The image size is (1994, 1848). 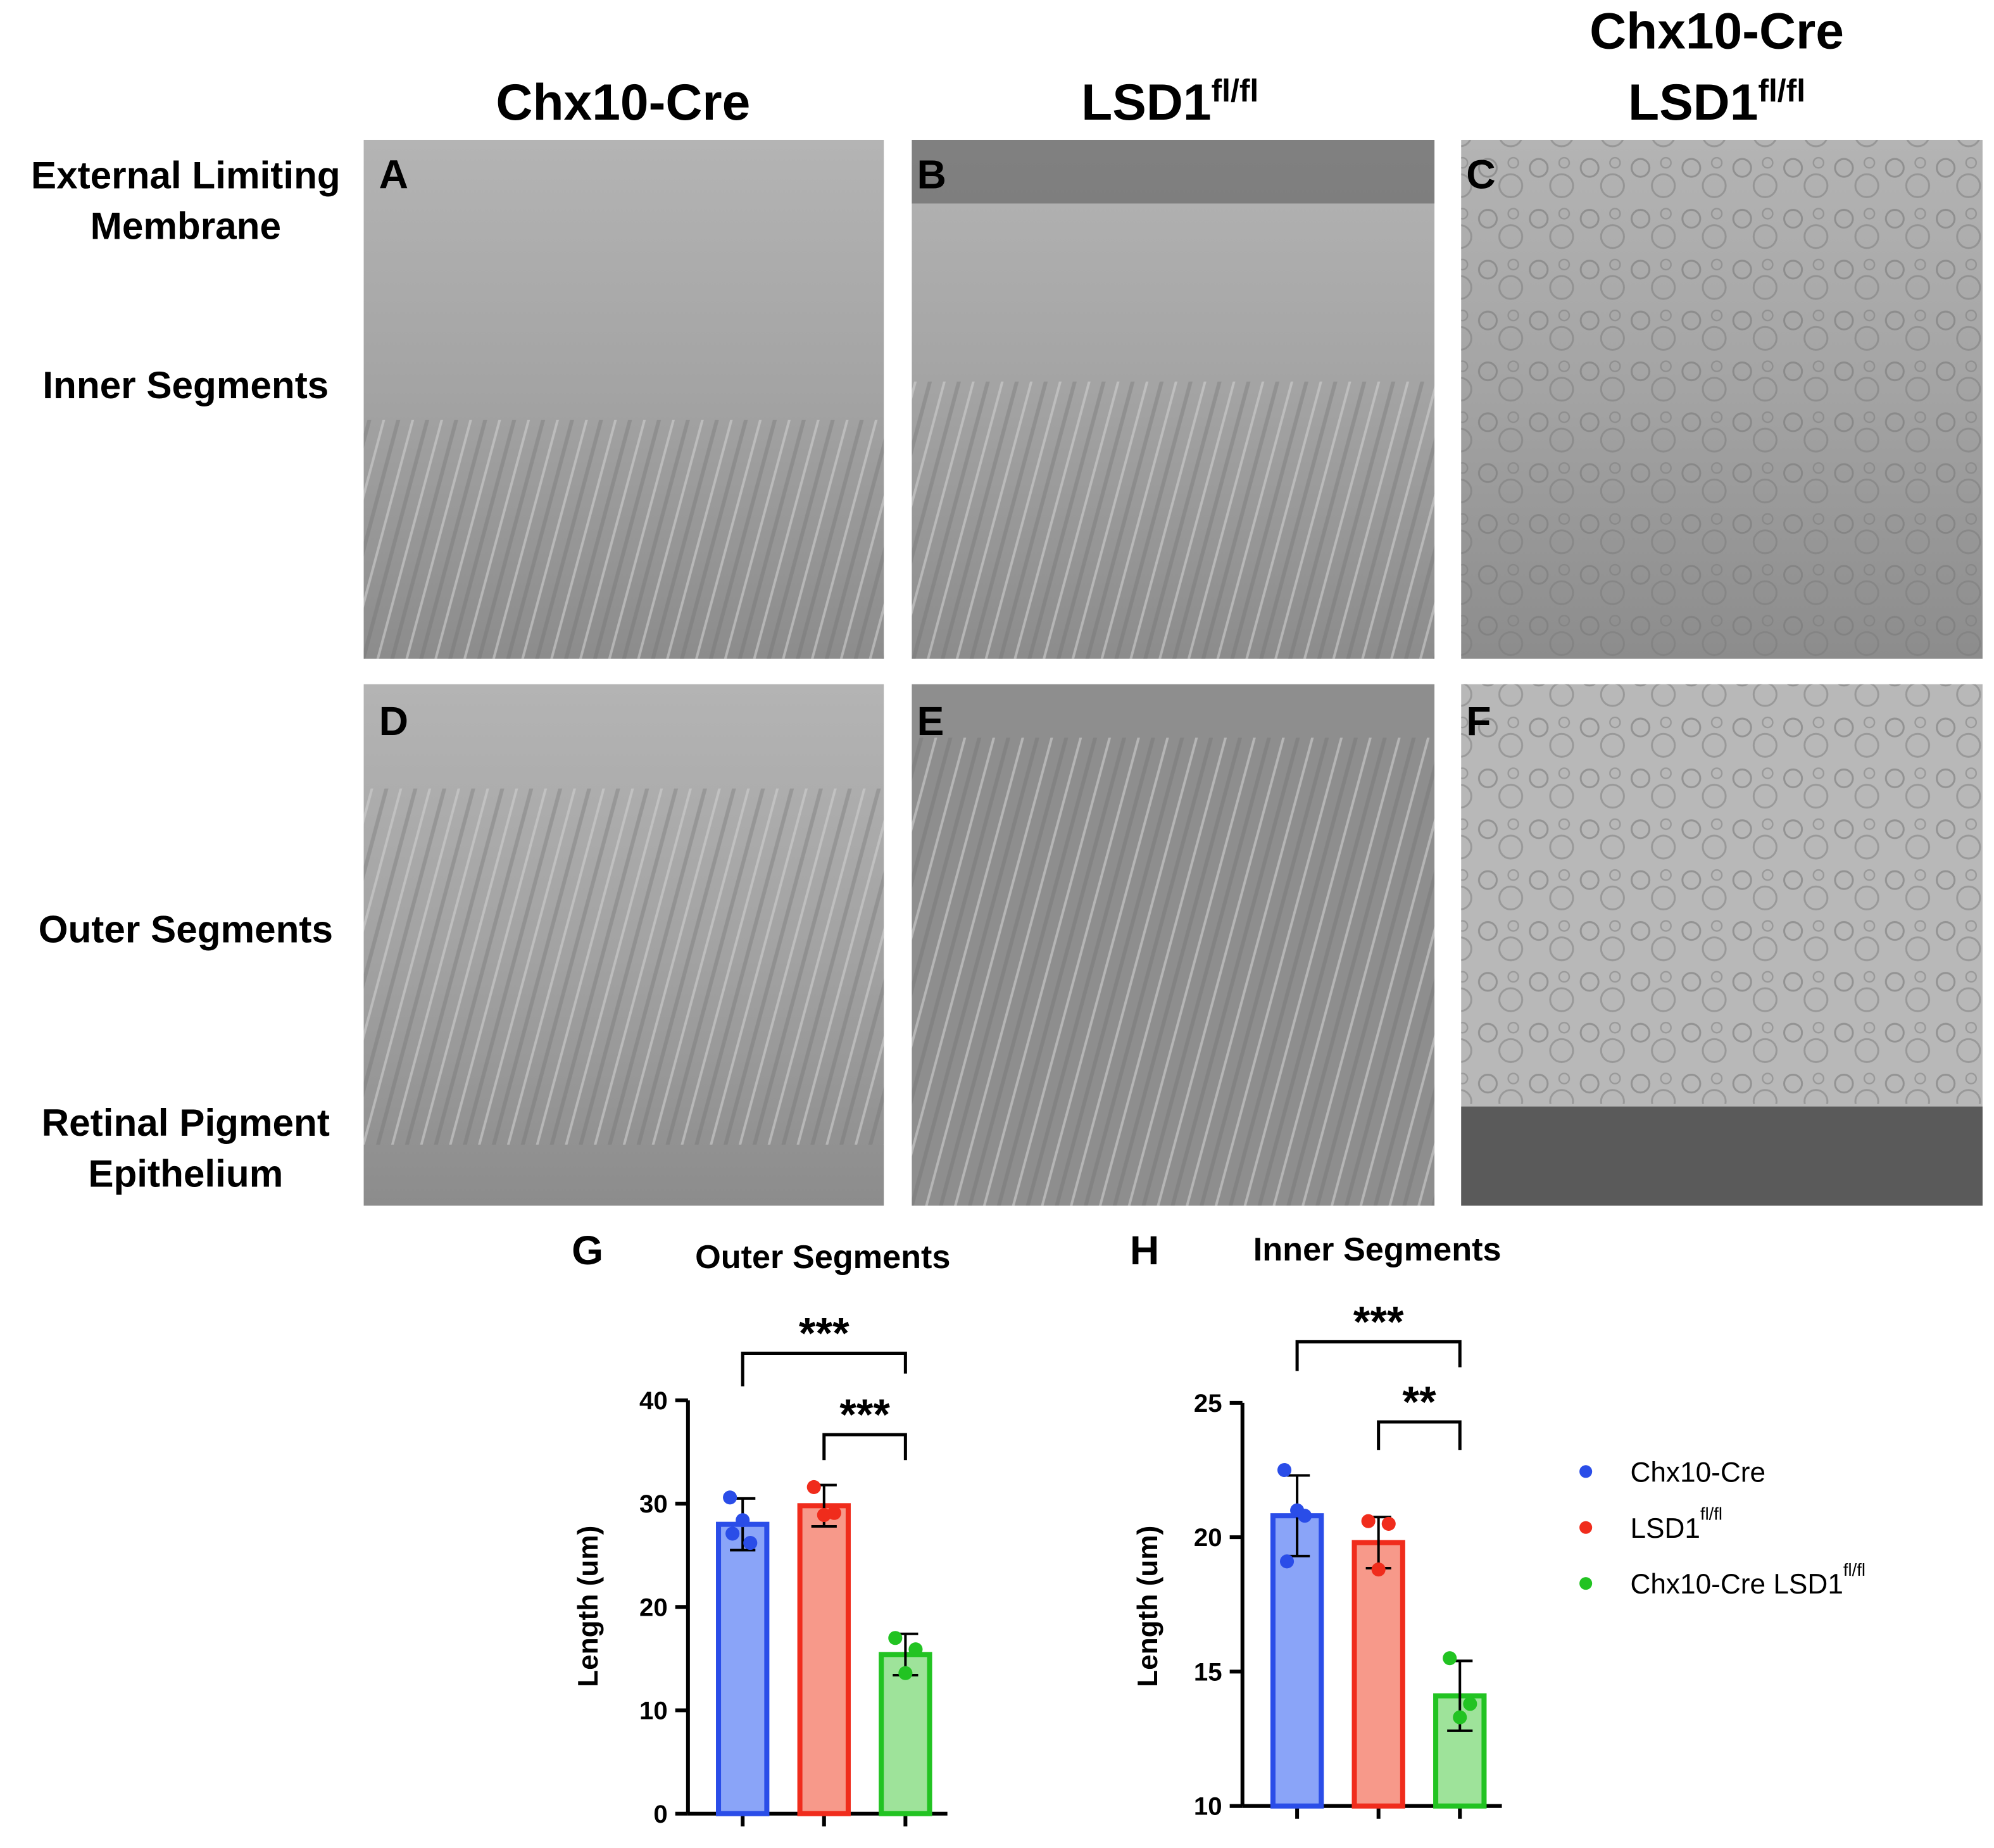 I want to click on panel-letter: B, so click(x=931, y=174).